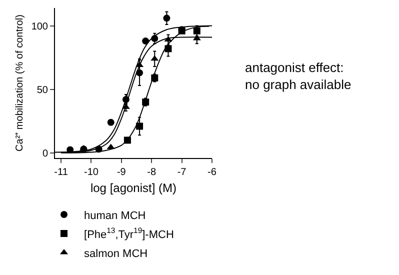  I want to click on y-tick-label: 50, so click(42, 90).